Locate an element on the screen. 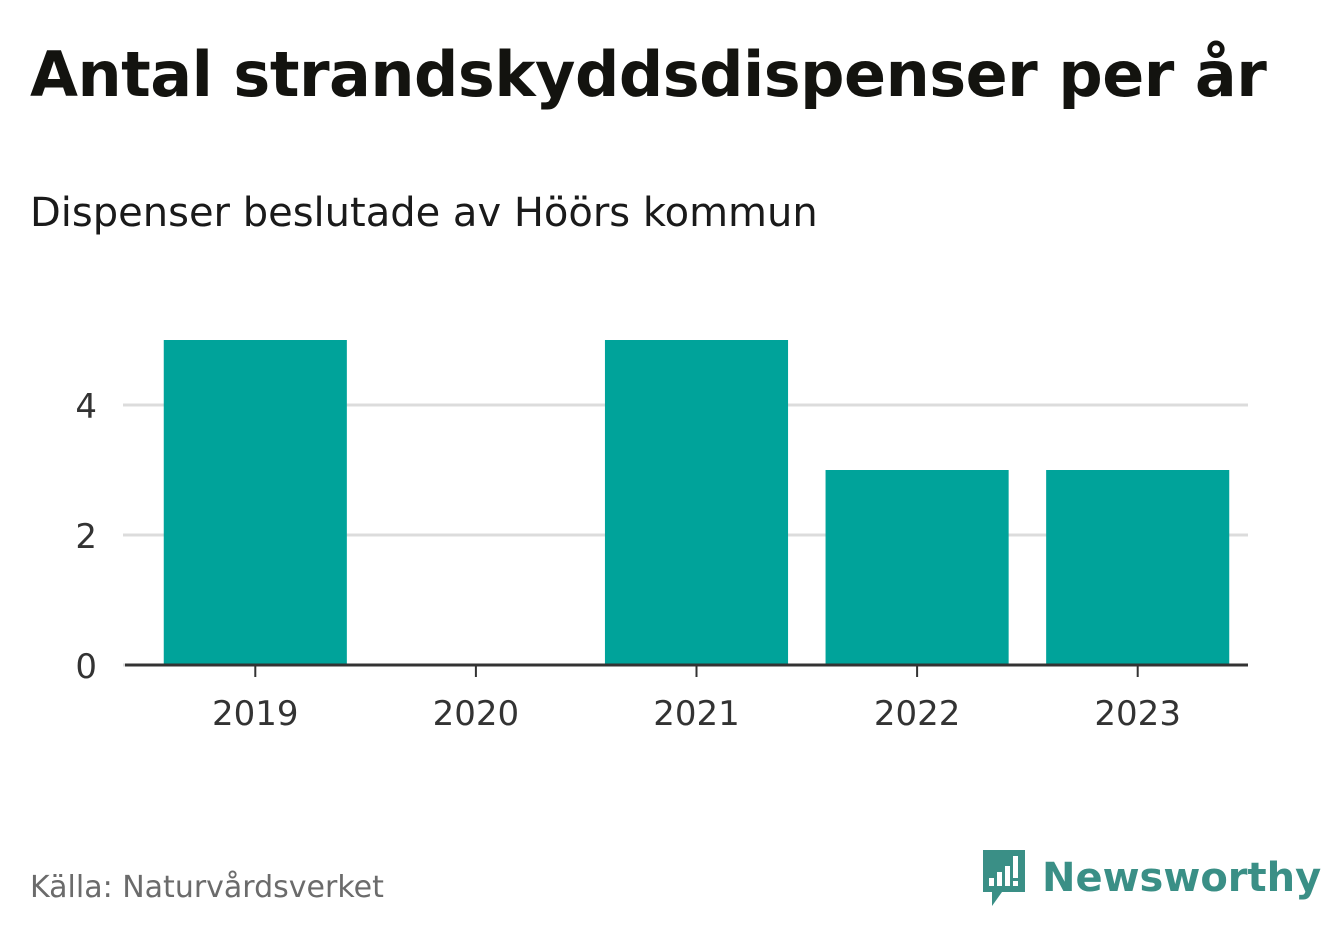  chart-title: Antal strandskyddsdispenser per år is located at coordinates (648, 74).